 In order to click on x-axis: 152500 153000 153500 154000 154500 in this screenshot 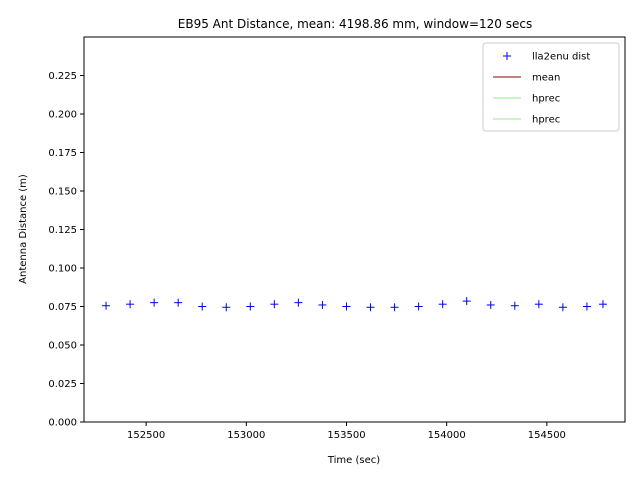, I will do `click(346, 431)`.